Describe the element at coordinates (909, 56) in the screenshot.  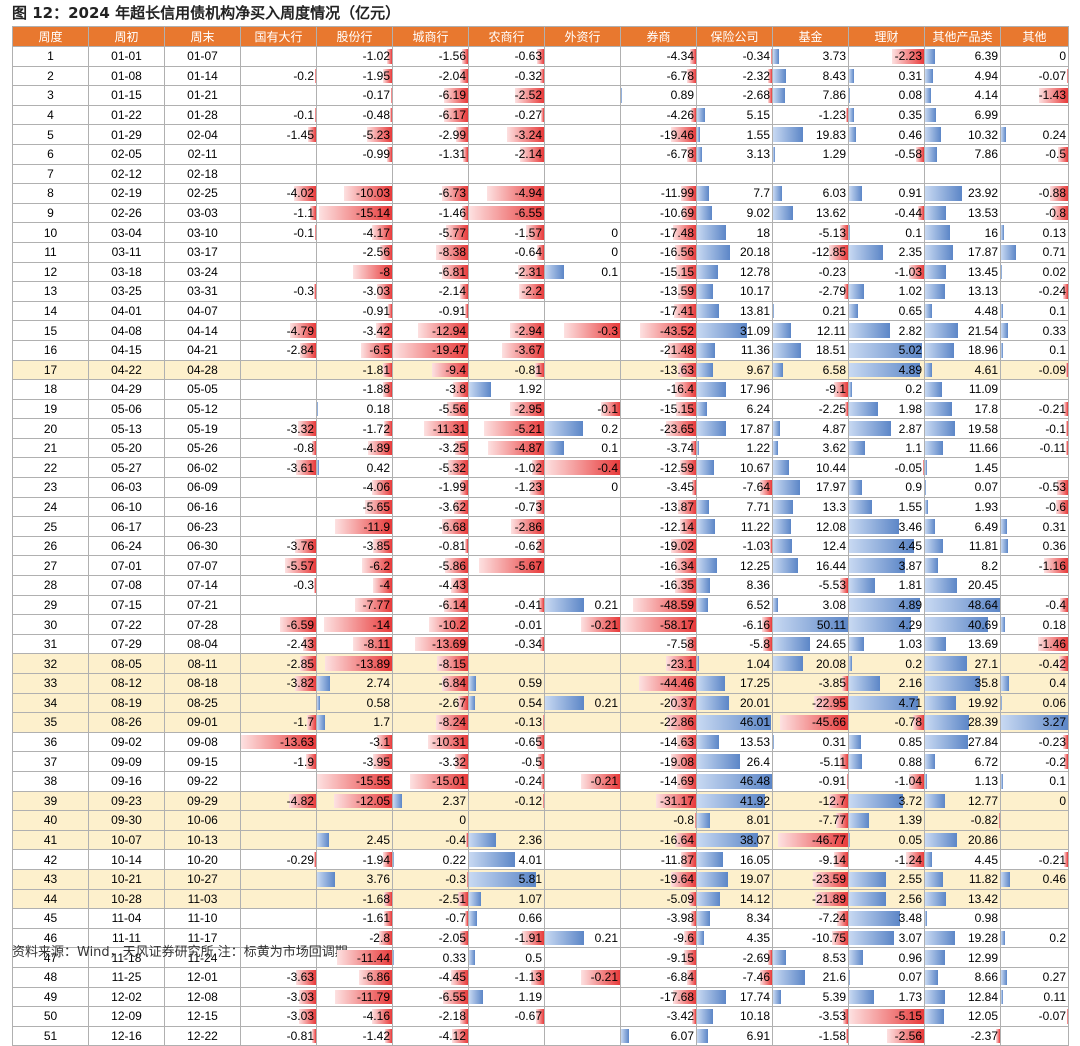
I see `cell-value: -2.23` at that location.